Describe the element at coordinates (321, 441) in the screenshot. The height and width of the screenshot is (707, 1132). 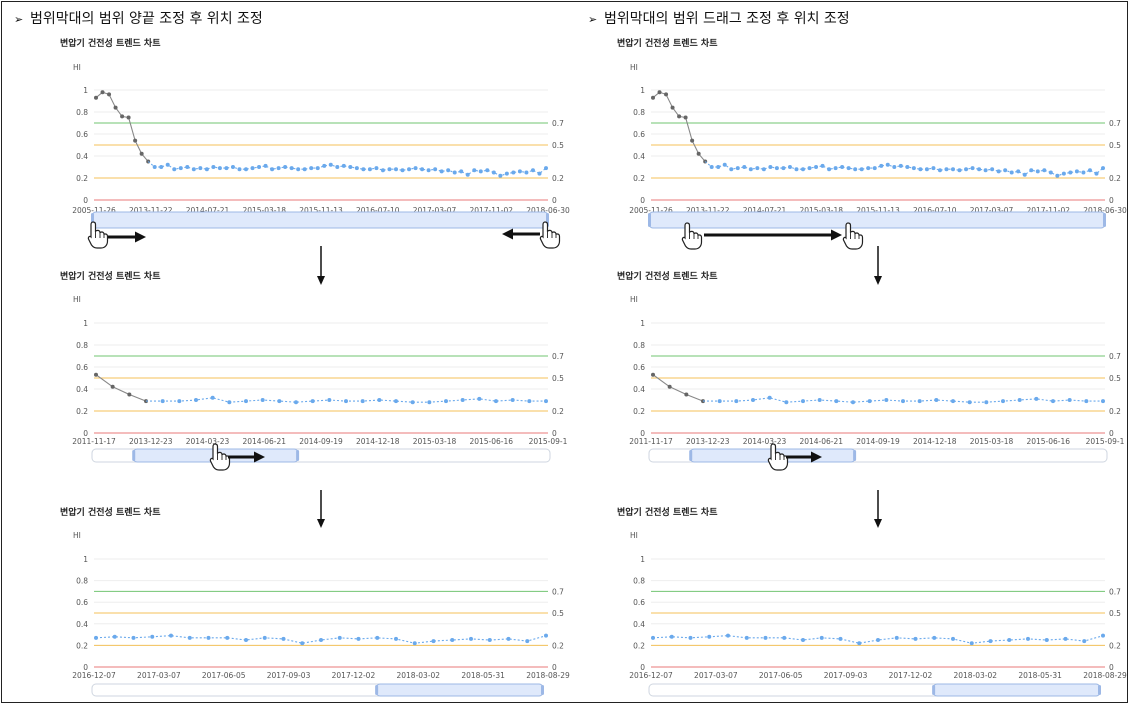
I see `x-tick-label: 2014-09-19` at that location.